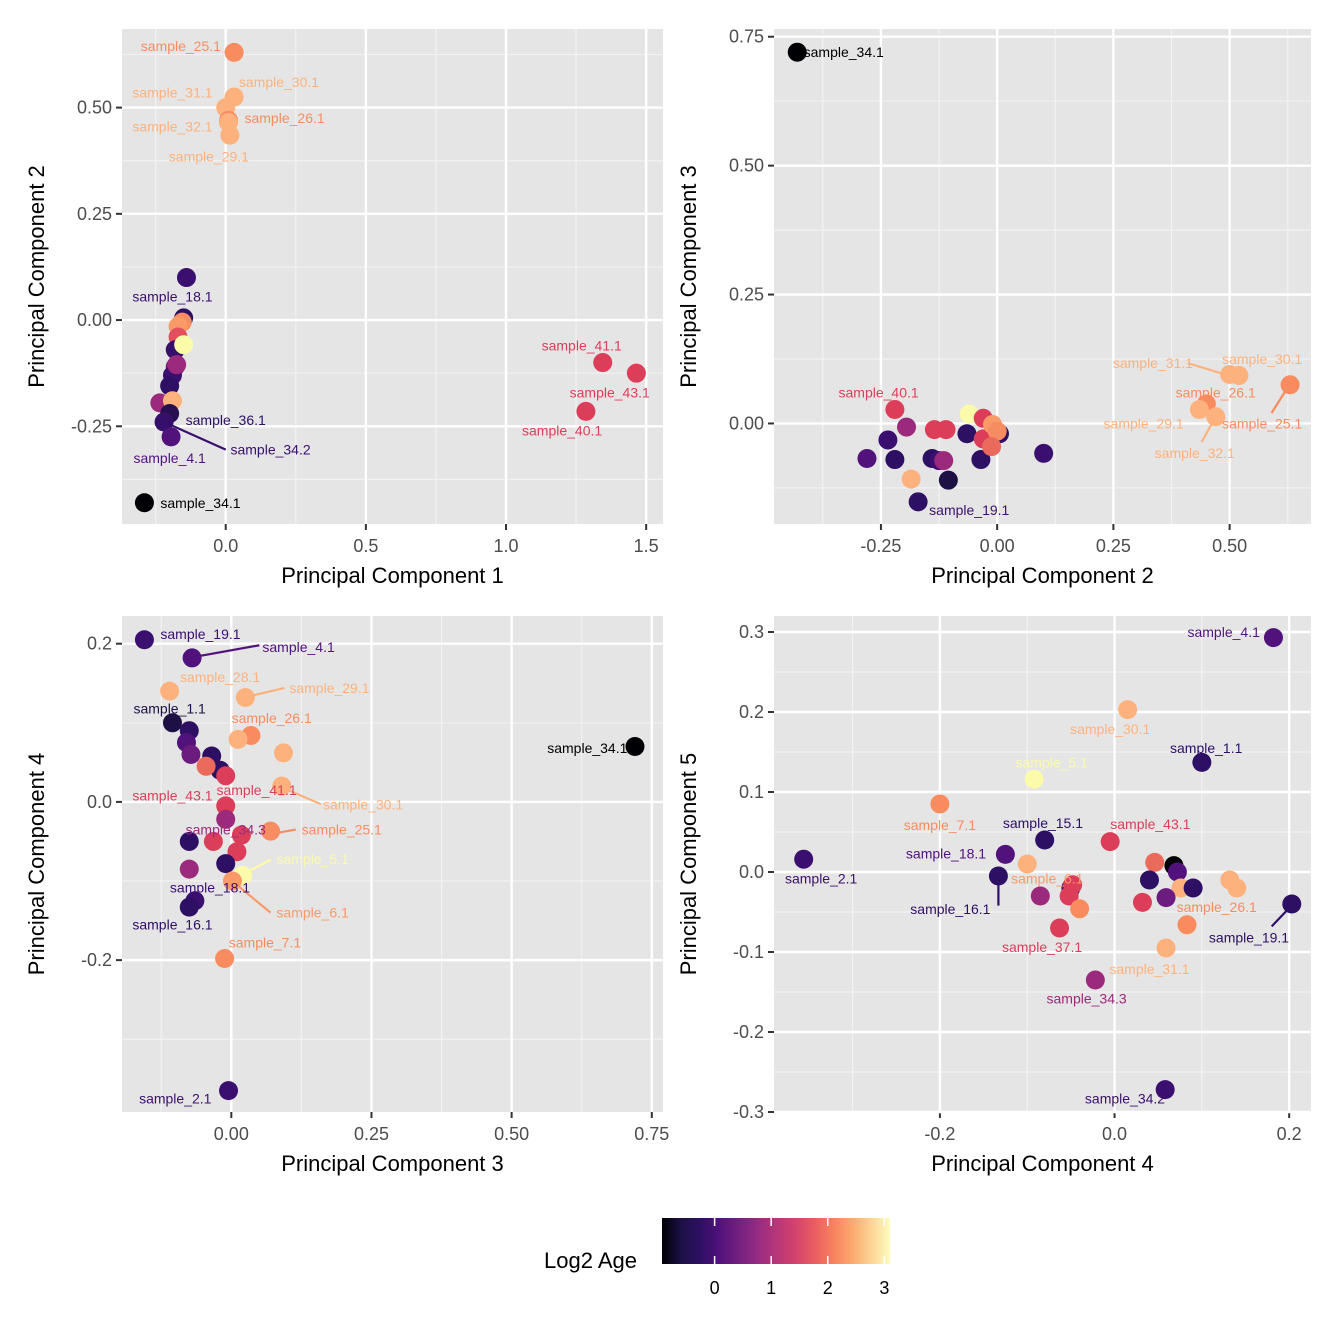 This screenshot has height=1344, width=1344. I want to click on y-tick-label: 0.50, so click(94, 108).